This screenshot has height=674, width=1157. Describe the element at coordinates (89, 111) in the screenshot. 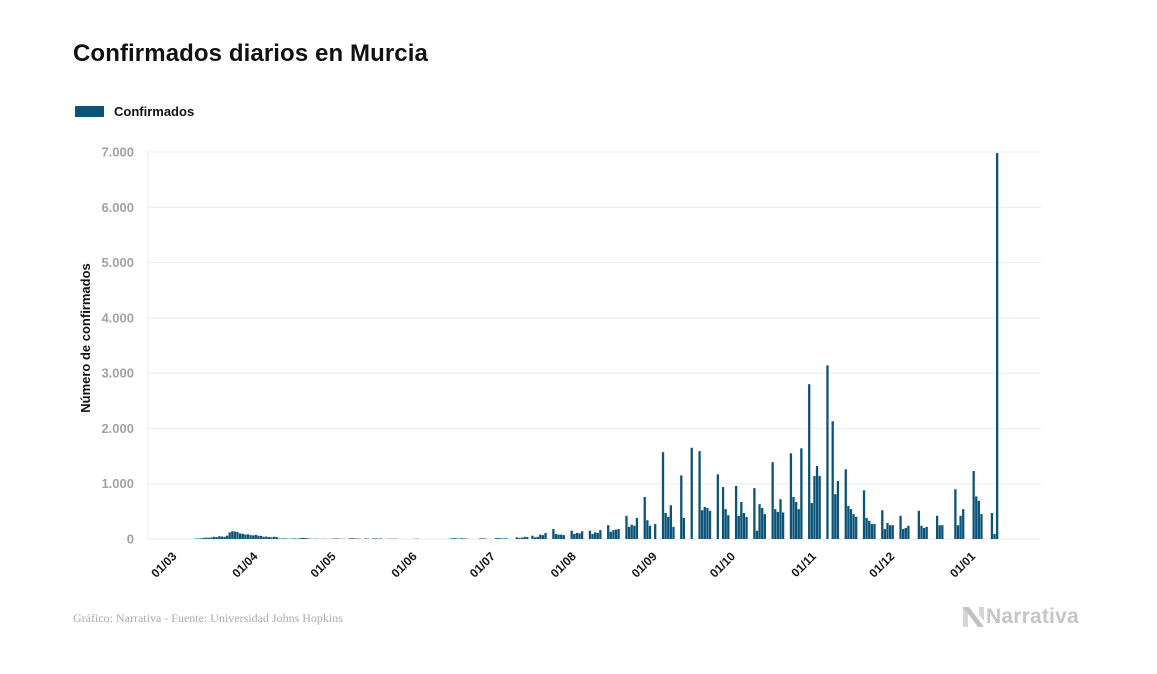

I see `legend-swatch` at that location.